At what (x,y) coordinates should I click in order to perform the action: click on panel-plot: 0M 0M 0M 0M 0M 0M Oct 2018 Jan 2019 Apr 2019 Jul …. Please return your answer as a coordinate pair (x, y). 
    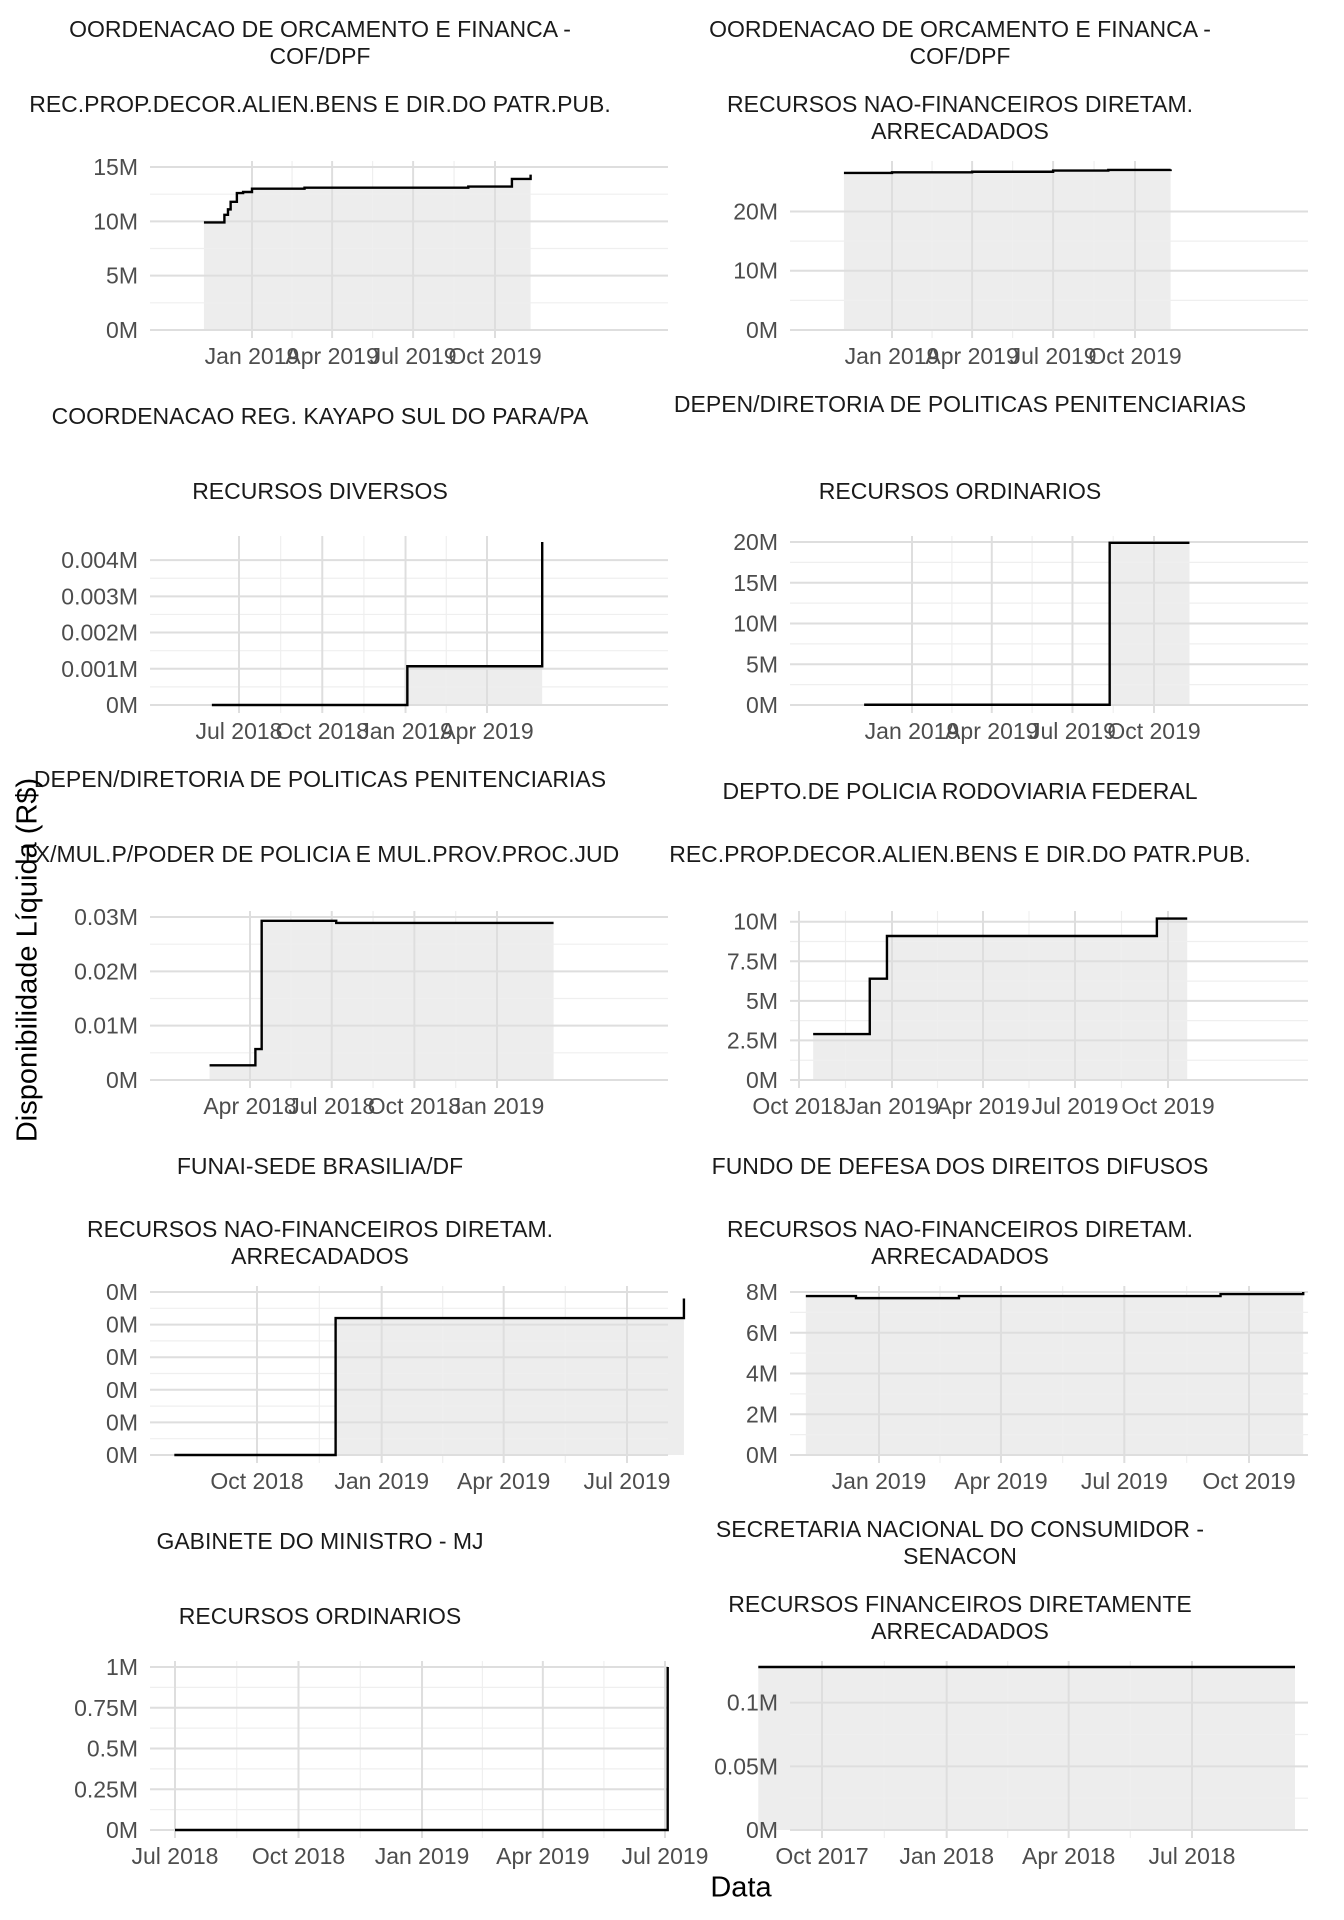
    Looking at the image, I should click on (396, 1386).